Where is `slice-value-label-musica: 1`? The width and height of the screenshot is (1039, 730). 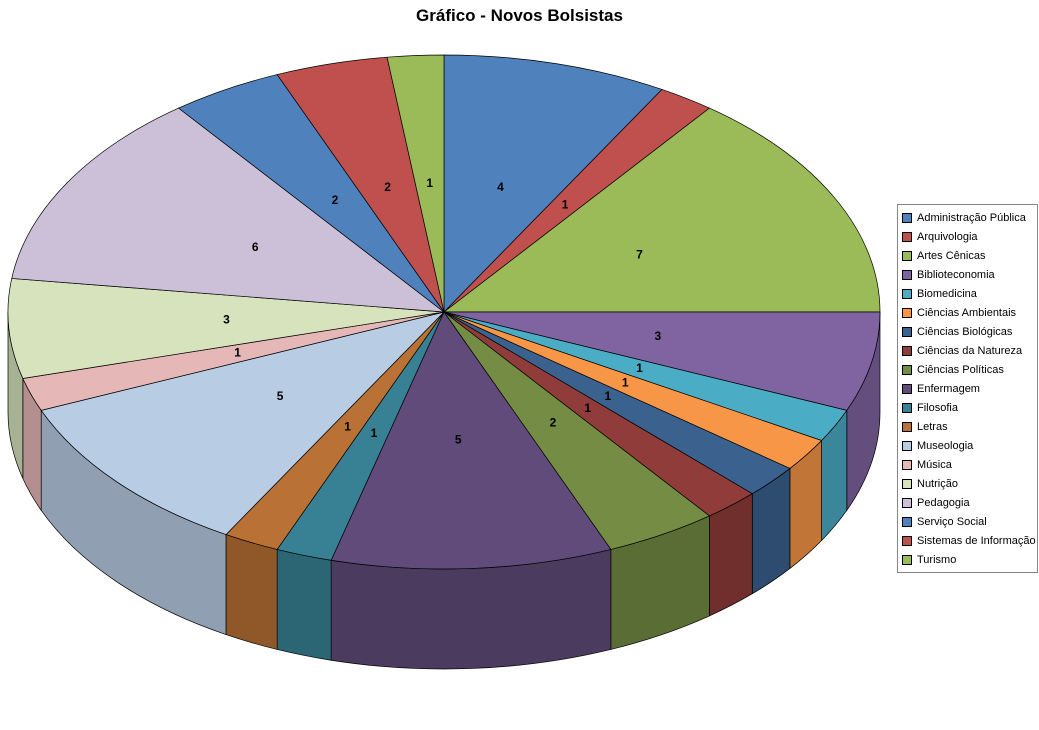
slice-value-label-musica: 1 is located at coordinates (237, 352).